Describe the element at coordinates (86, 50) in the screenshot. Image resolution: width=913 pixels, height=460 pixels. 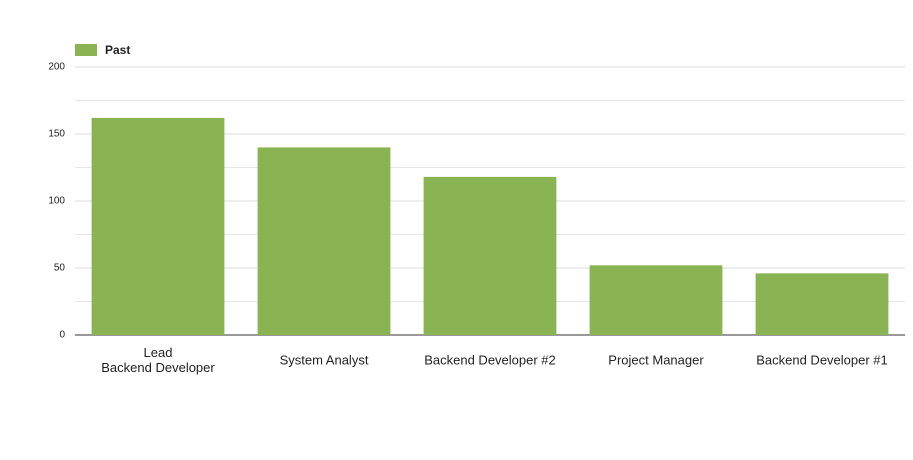
I see `legend-swatch` at that location.